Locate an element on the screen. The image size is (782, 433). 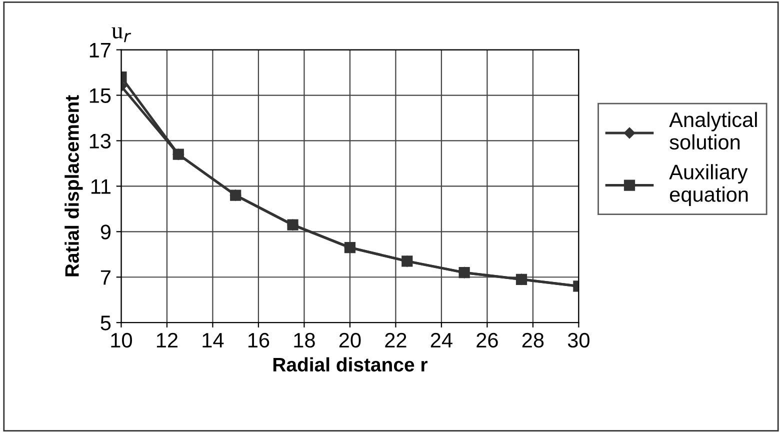
x-tick-label: 22 is located at coordinates (395, 340).